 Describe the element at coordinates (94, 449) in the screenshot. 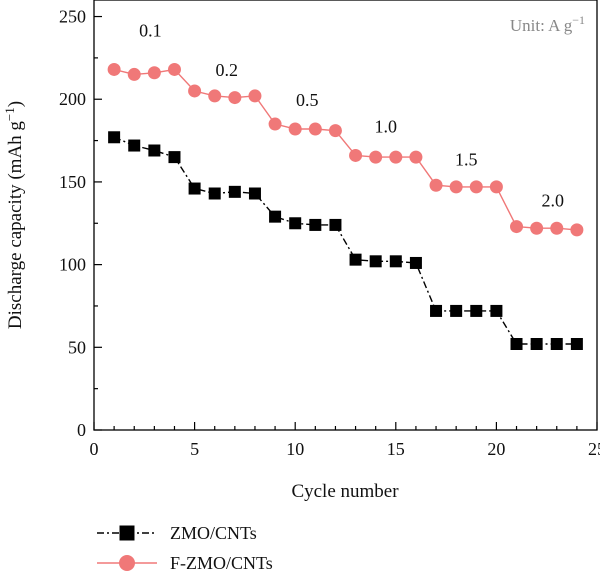

I see `x-tick-label: 0` at that location.